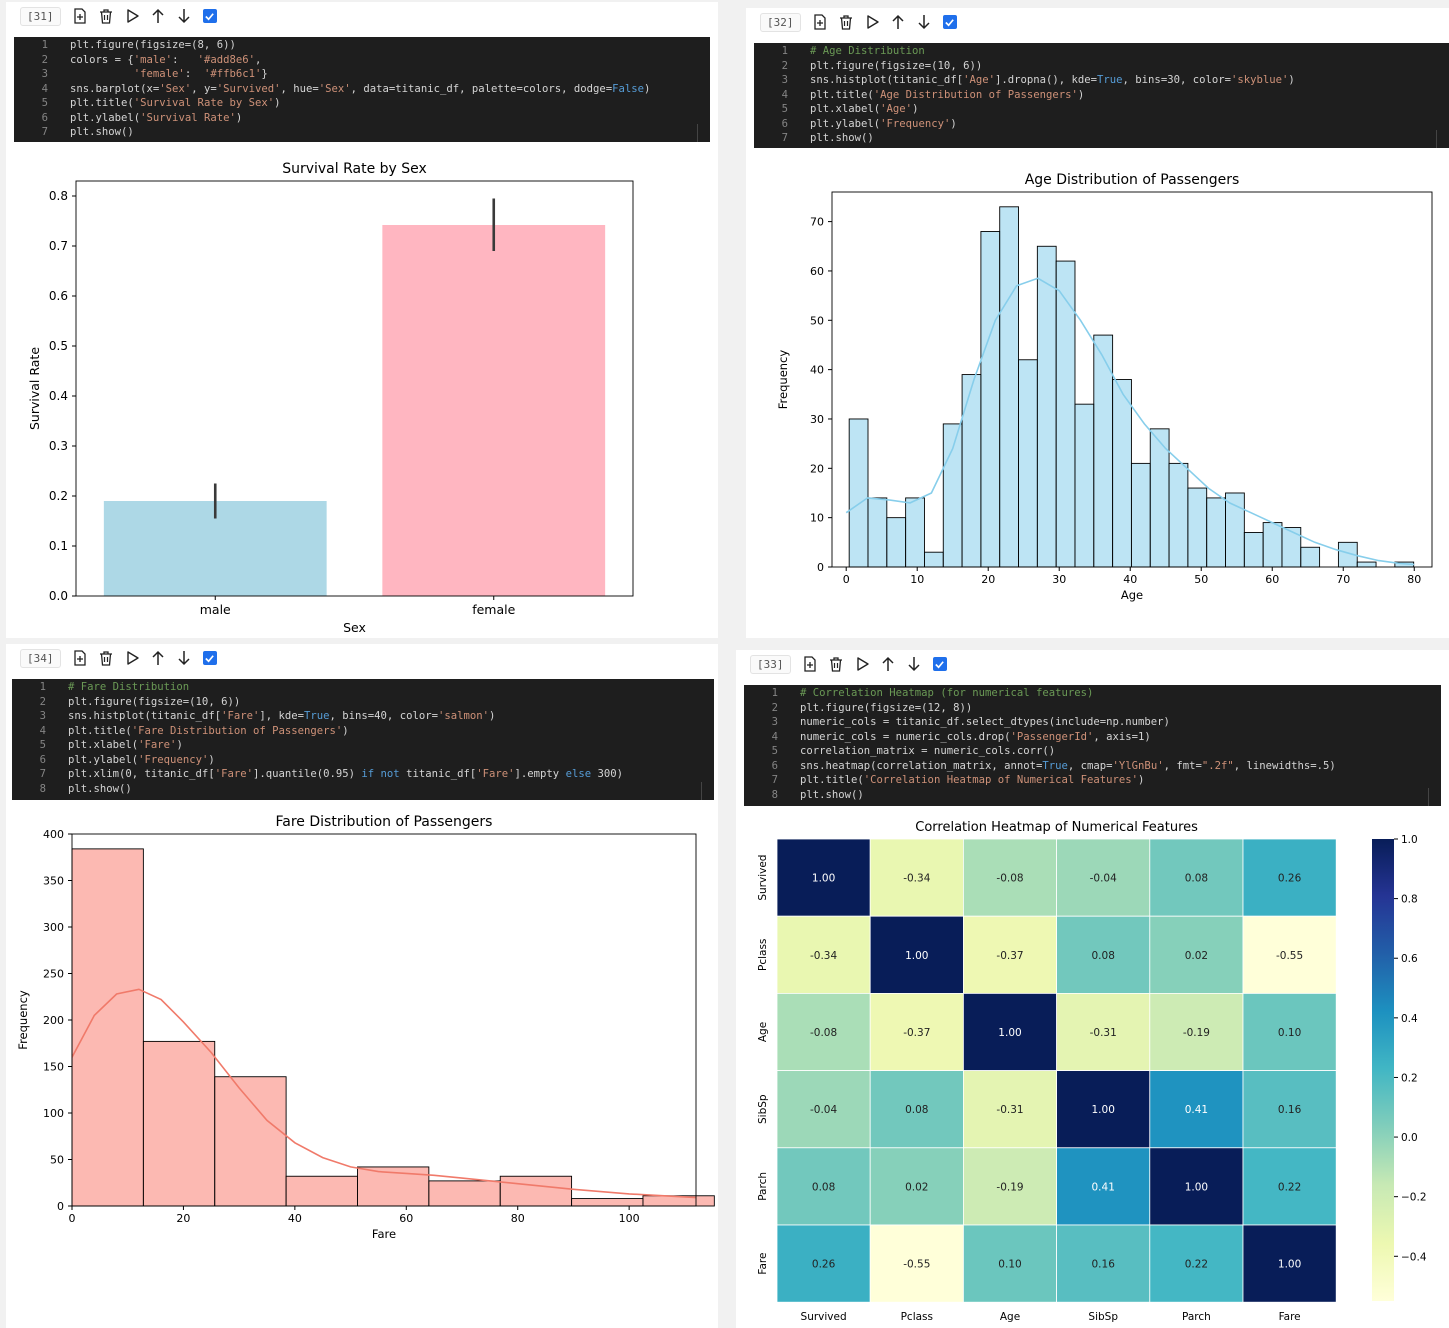  What do you see at coordinates (258, 59) in the screenshot?
I see `code-token: ,` at bounding box center [258, 59].